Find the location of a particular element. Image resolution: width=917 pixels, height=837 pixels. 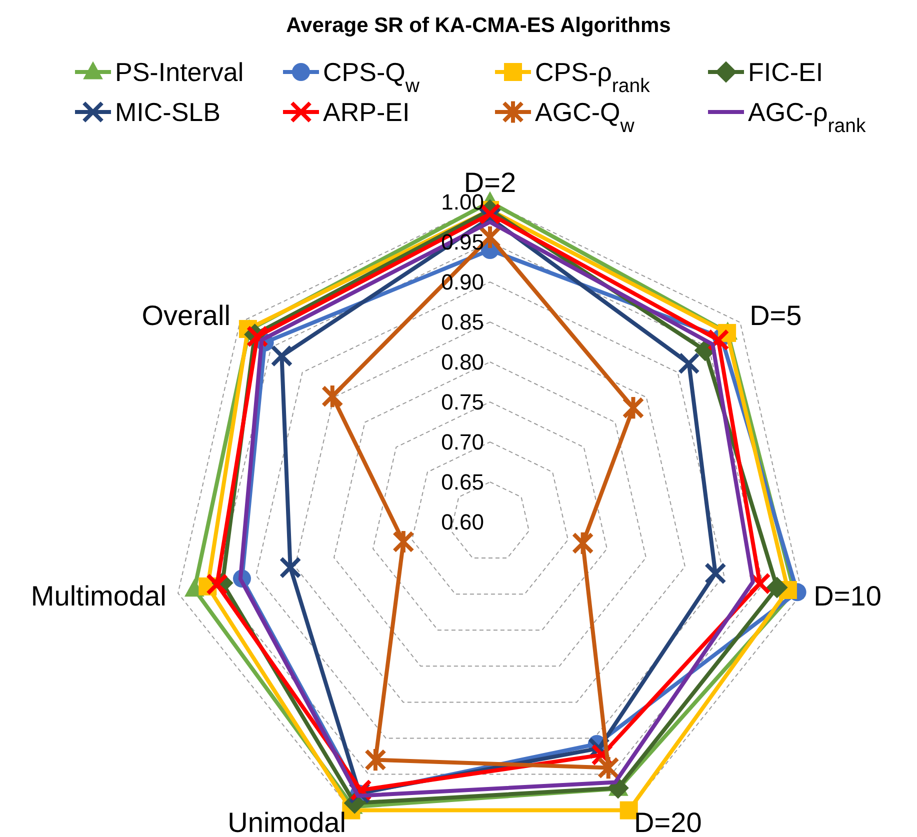

y-tick-label: 0.80 is located at coordinates (462, 362).